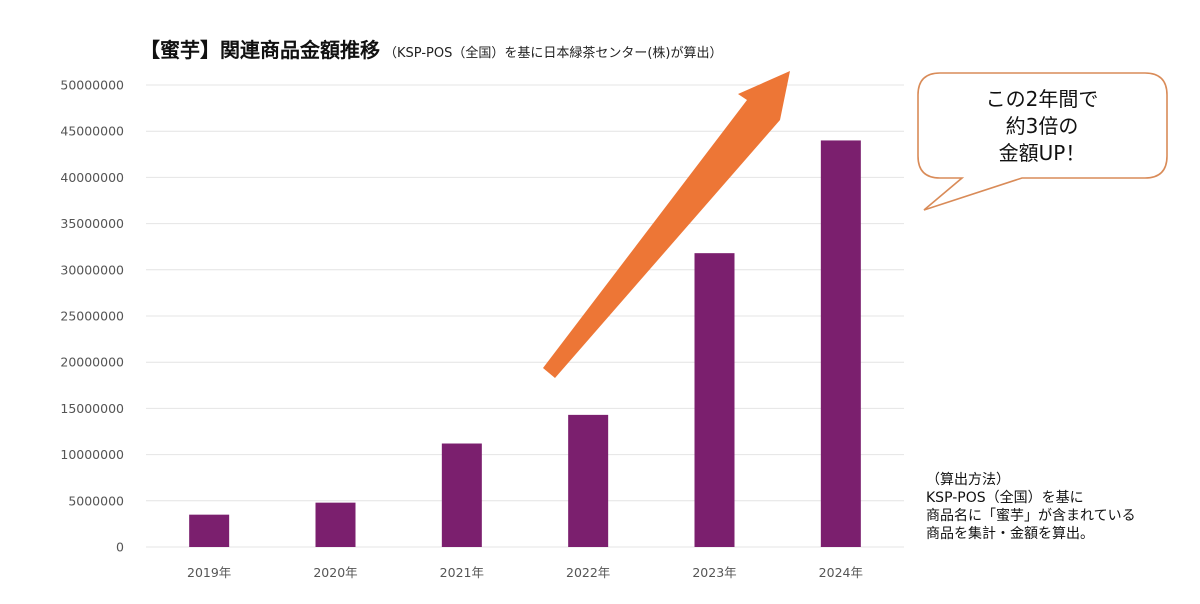 Image resolution: width=1200 pixels, height=604 pixels. I want to click on y-tick-label: 0, so click(120, 547).